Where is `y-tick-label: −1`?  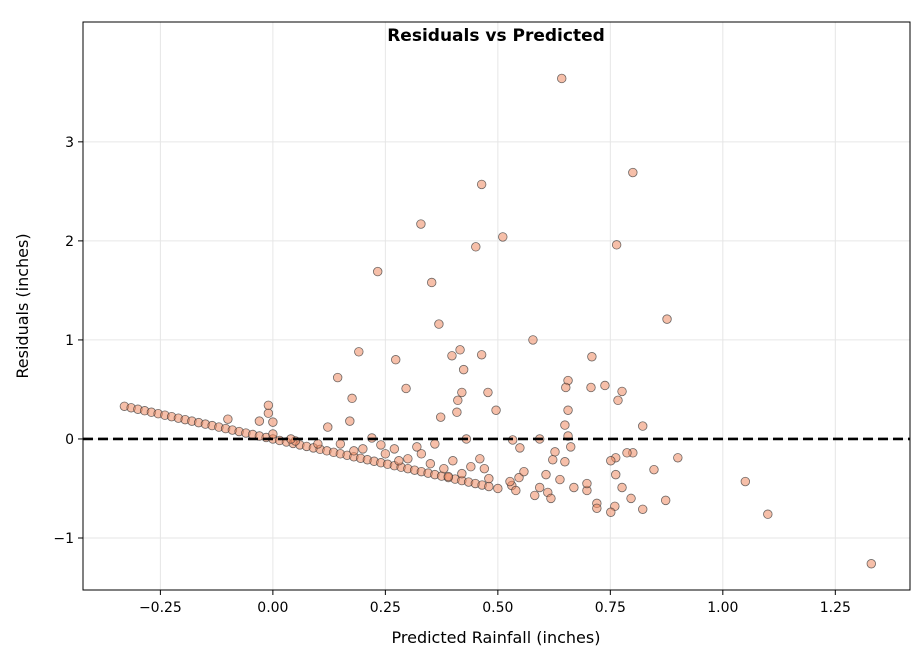 y-tick-label: −1 is located at coordinates (63, 539).